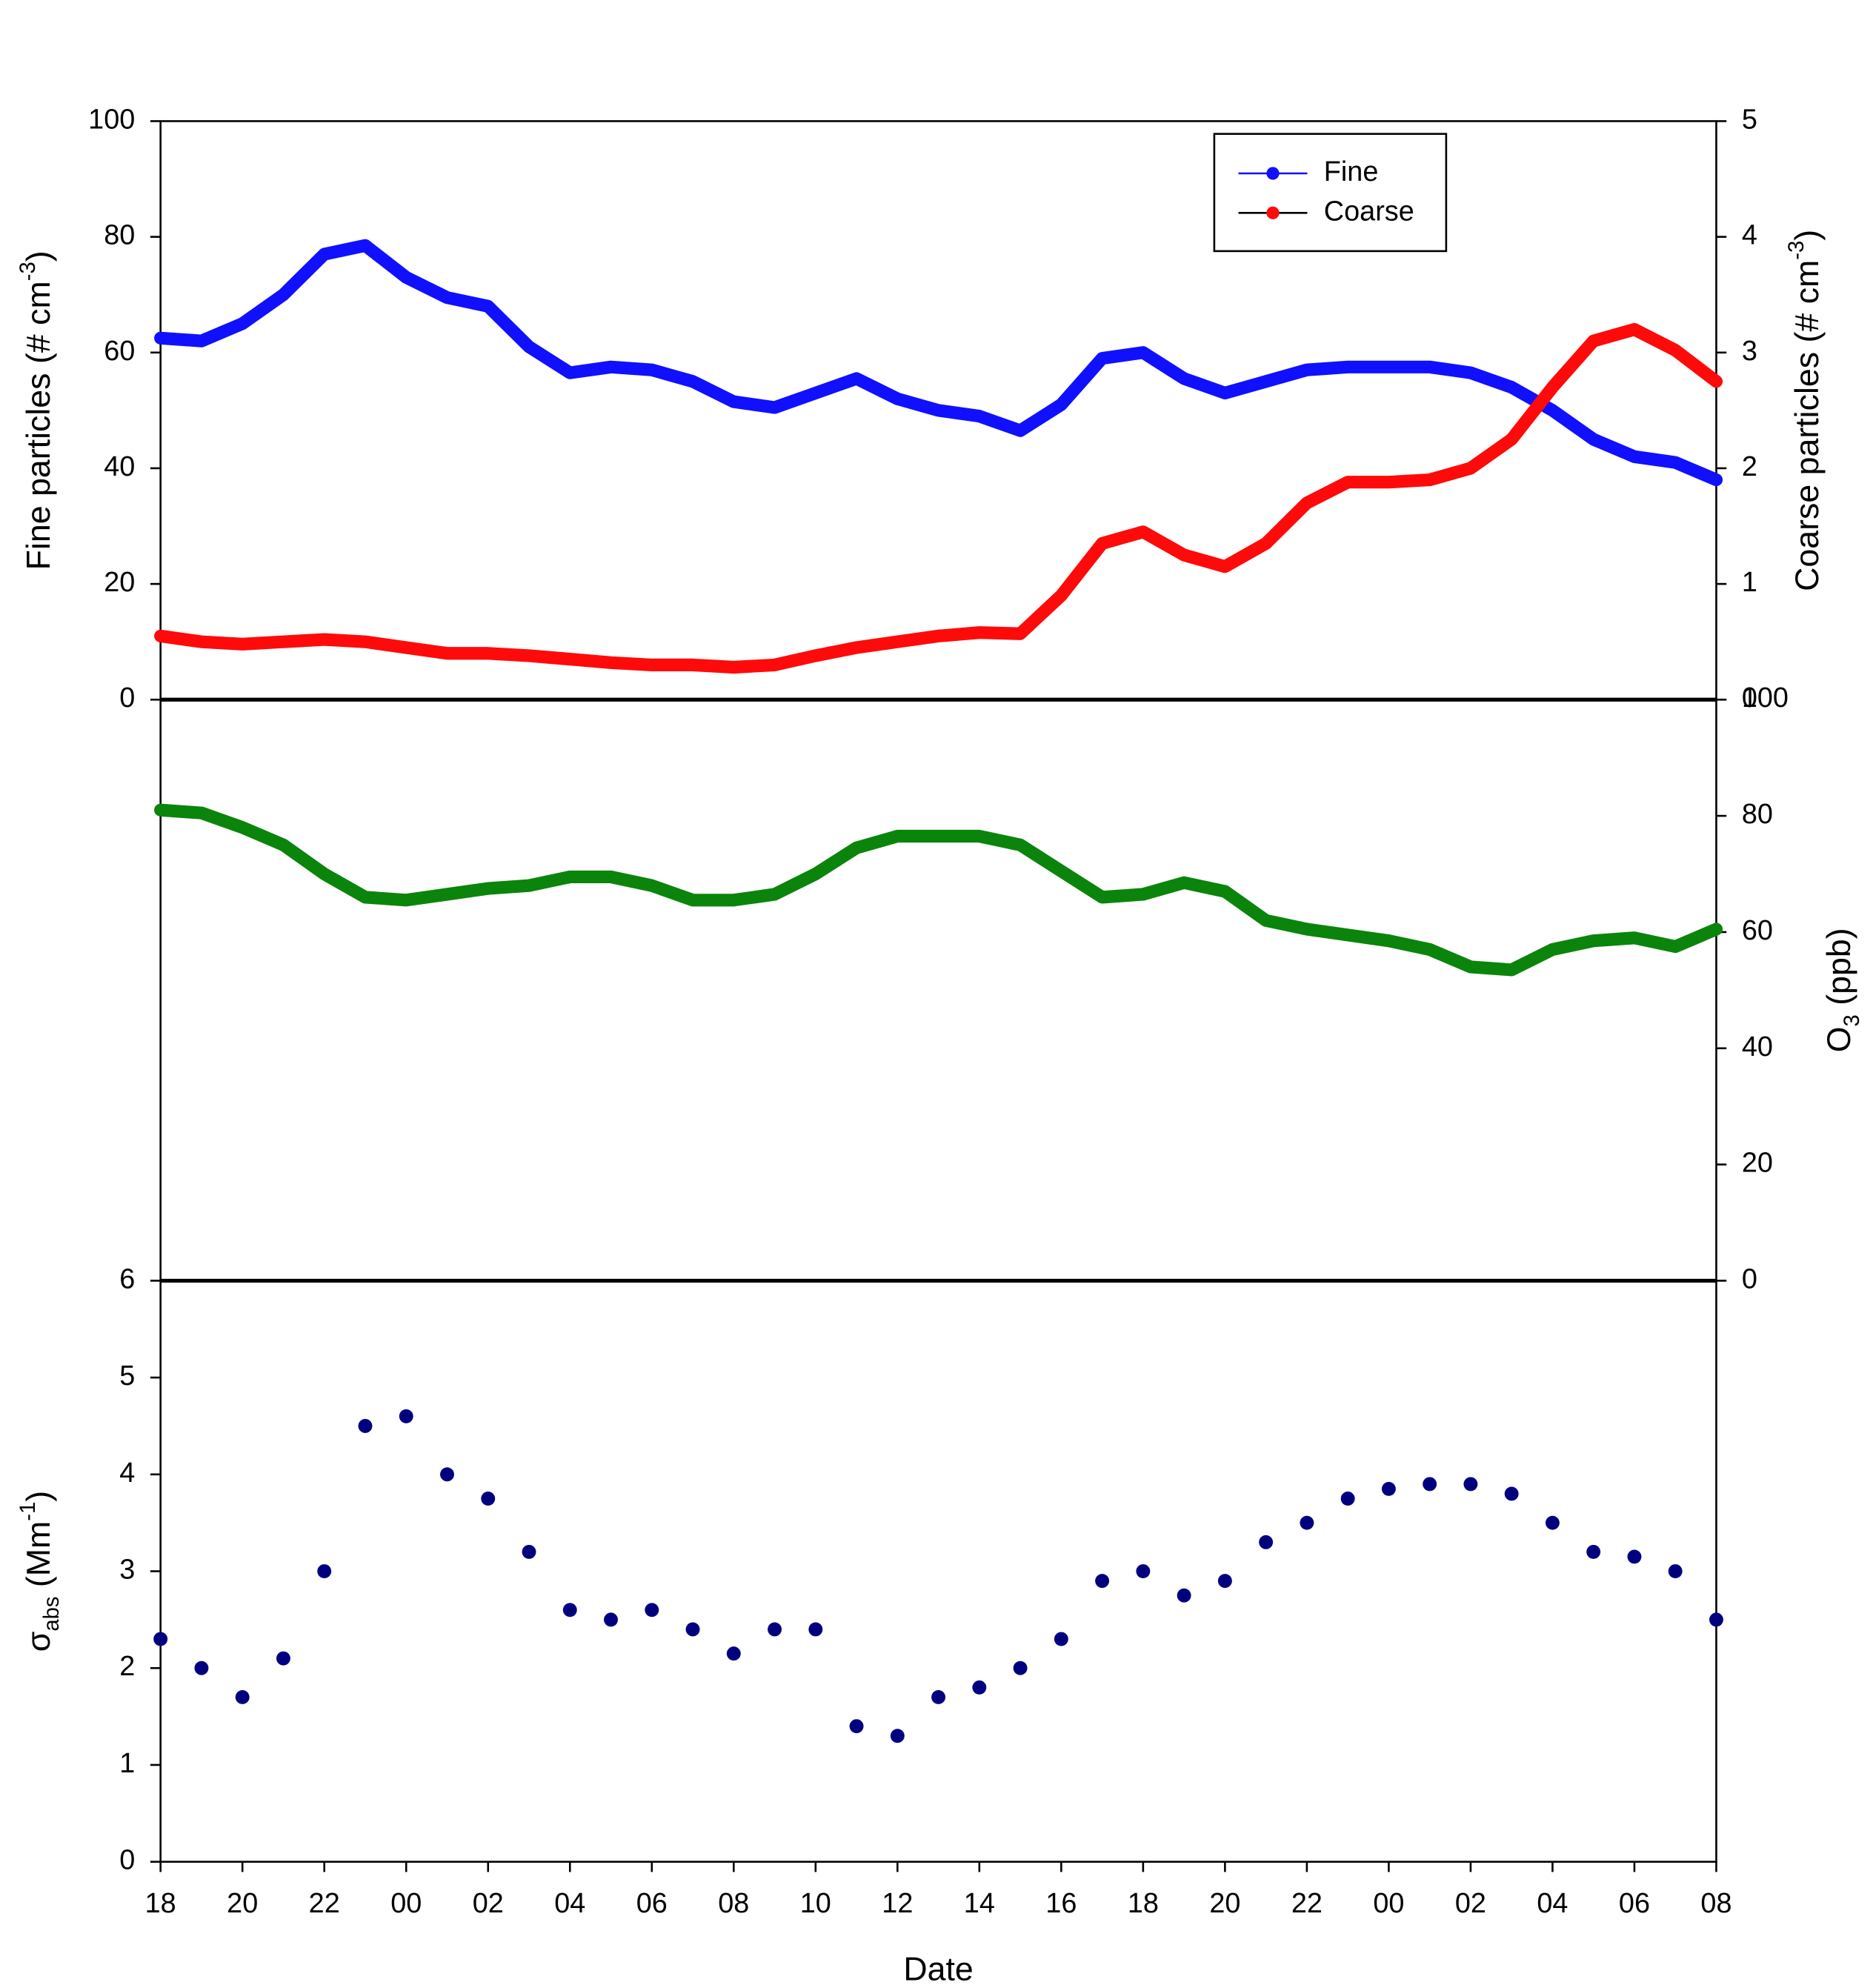 The height and width of the screenshot is (1988, 1873). I want to click on axis-title: O3 (ppb), so click(1842, 990).